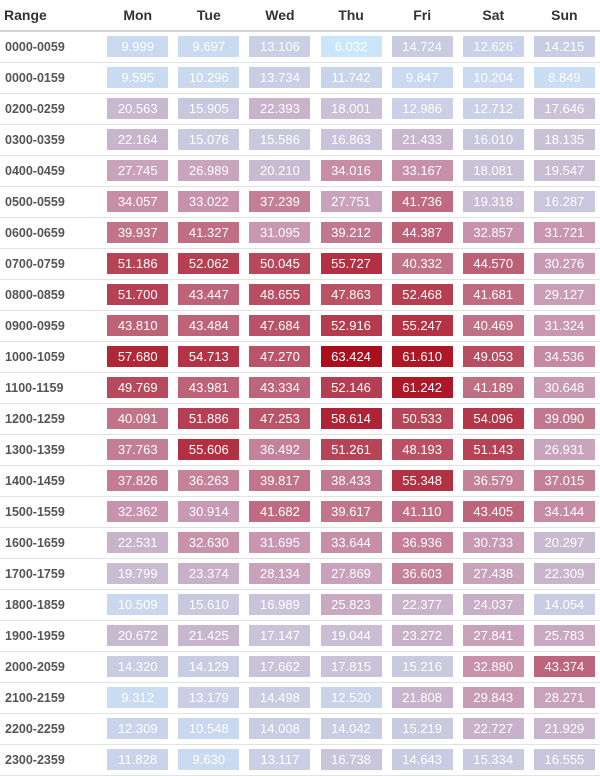  I want to click on time-range-label: 1000-1059, so click(35, 356).